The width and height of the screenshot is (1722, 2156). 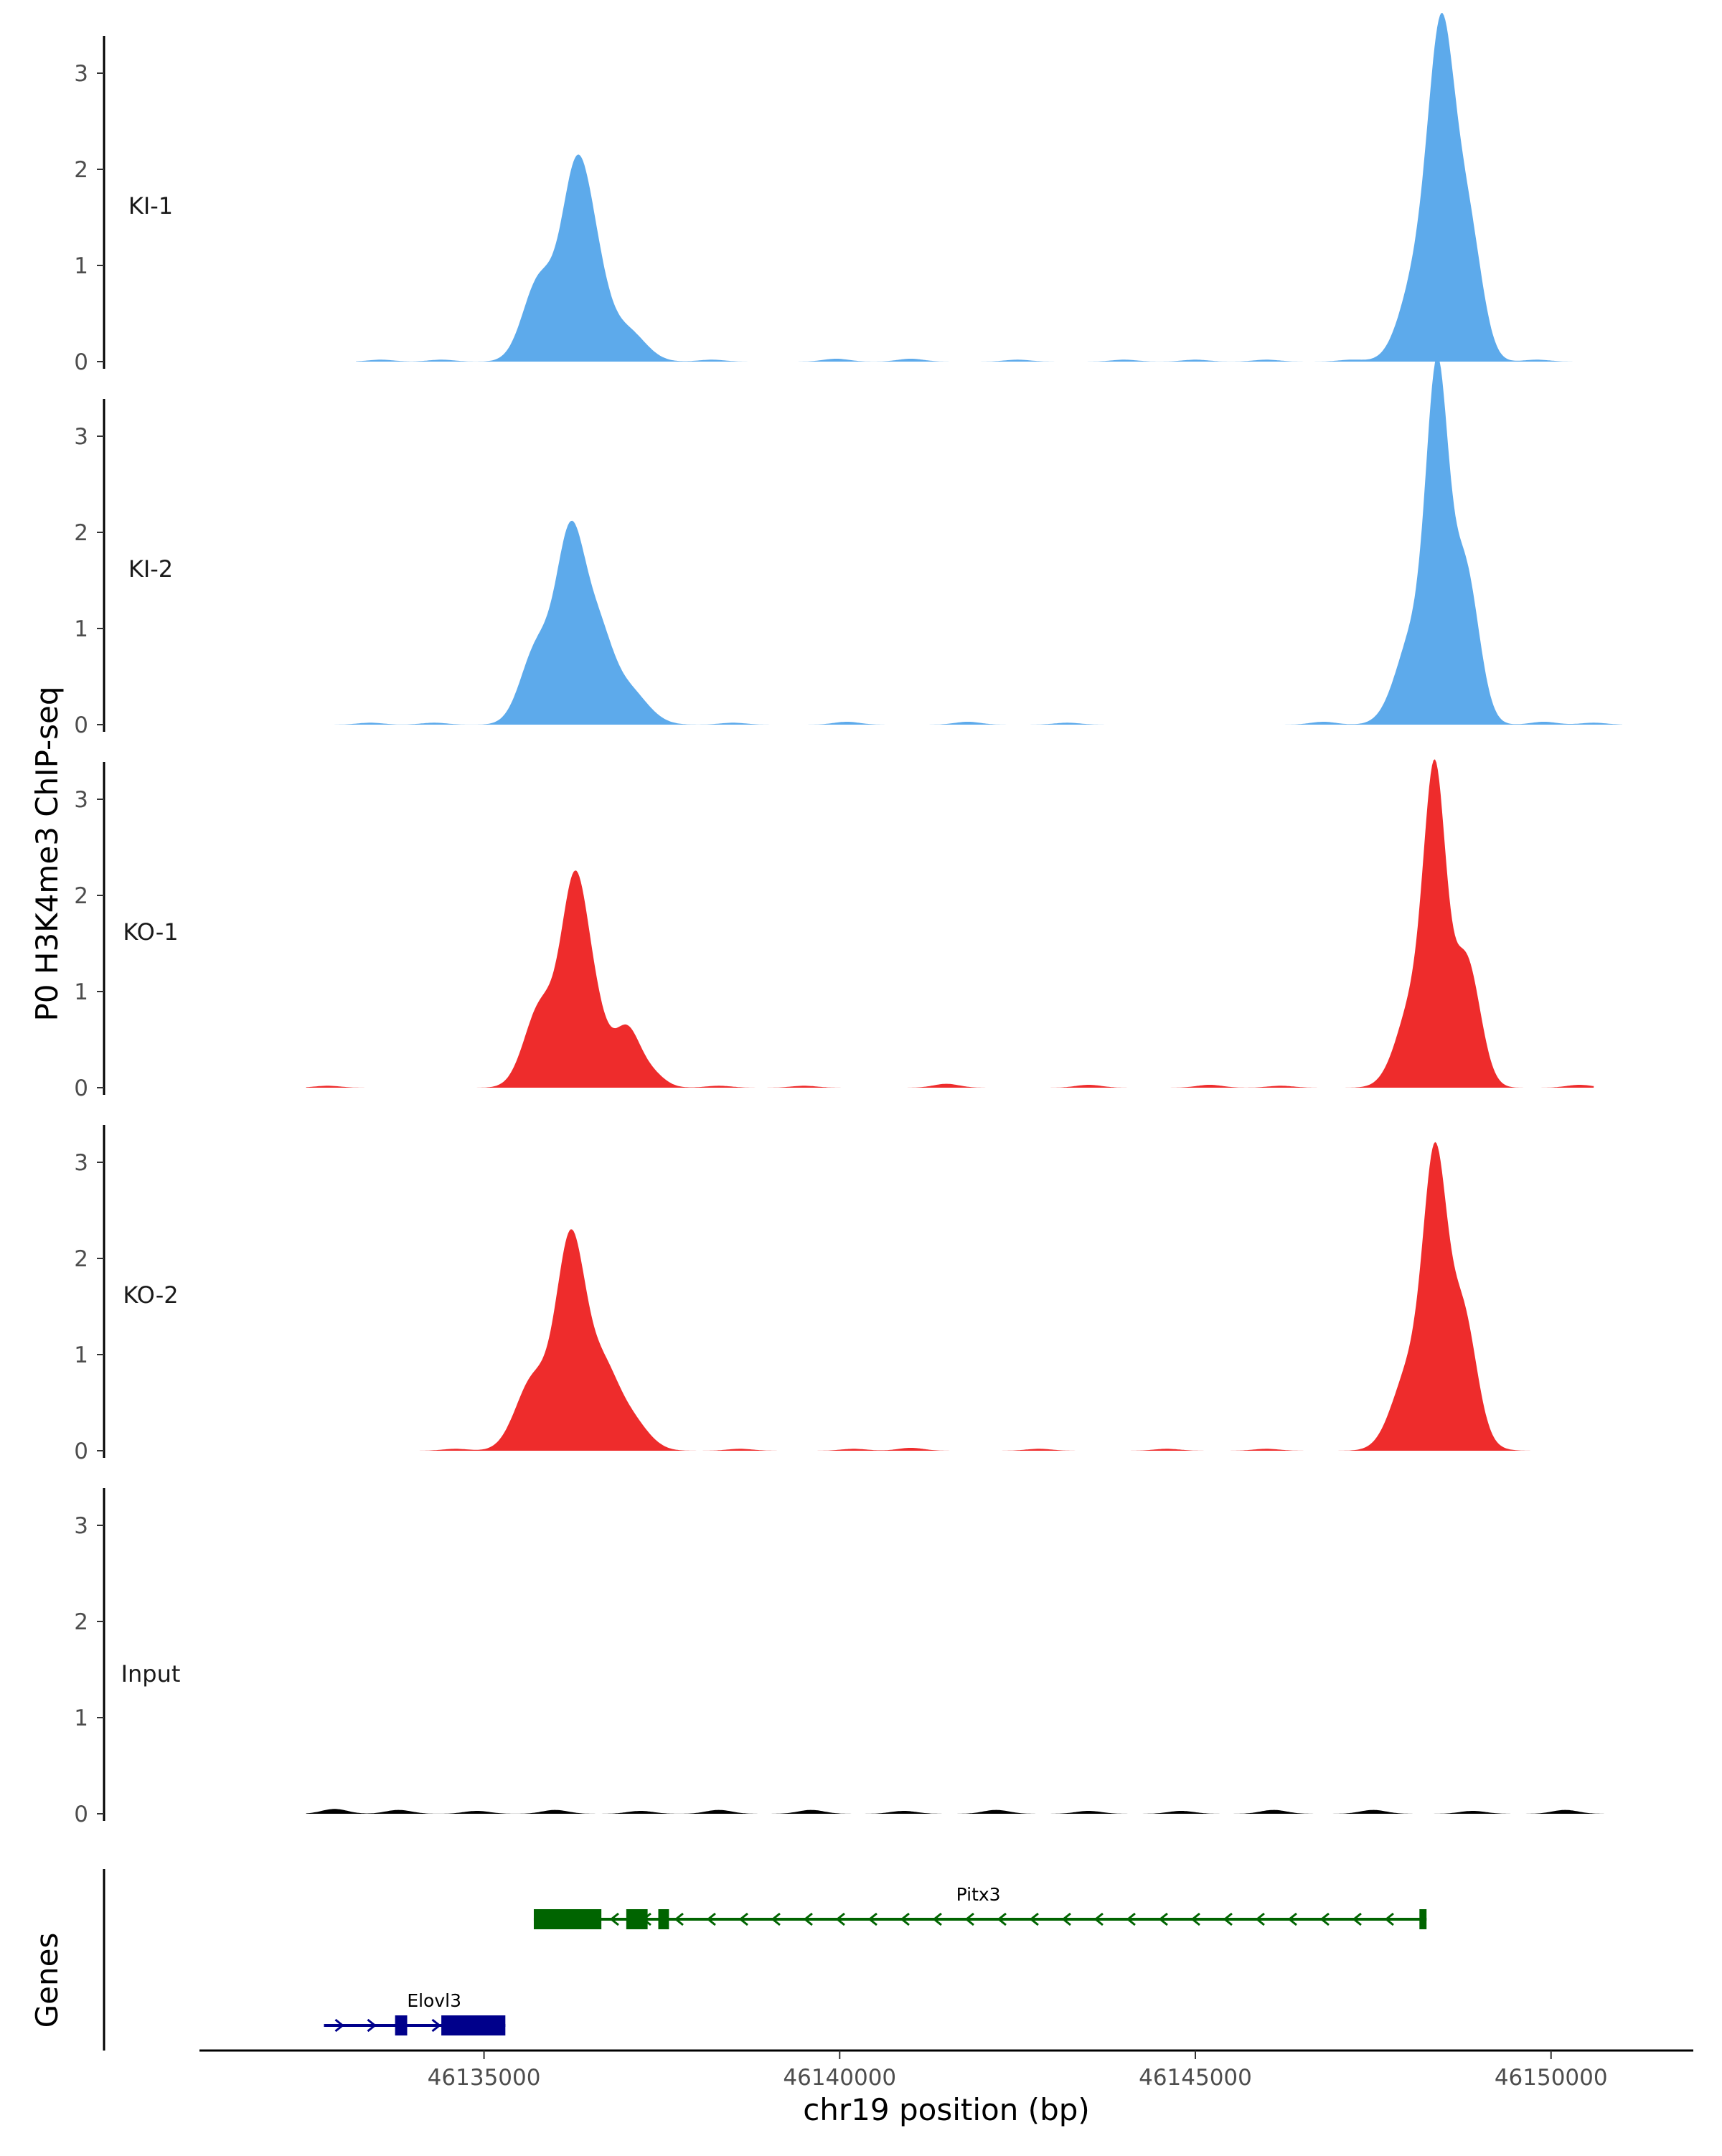 I want to click on x-axis: 46135000 46140000 46145000 46150000, so click(x=946, y=2070).